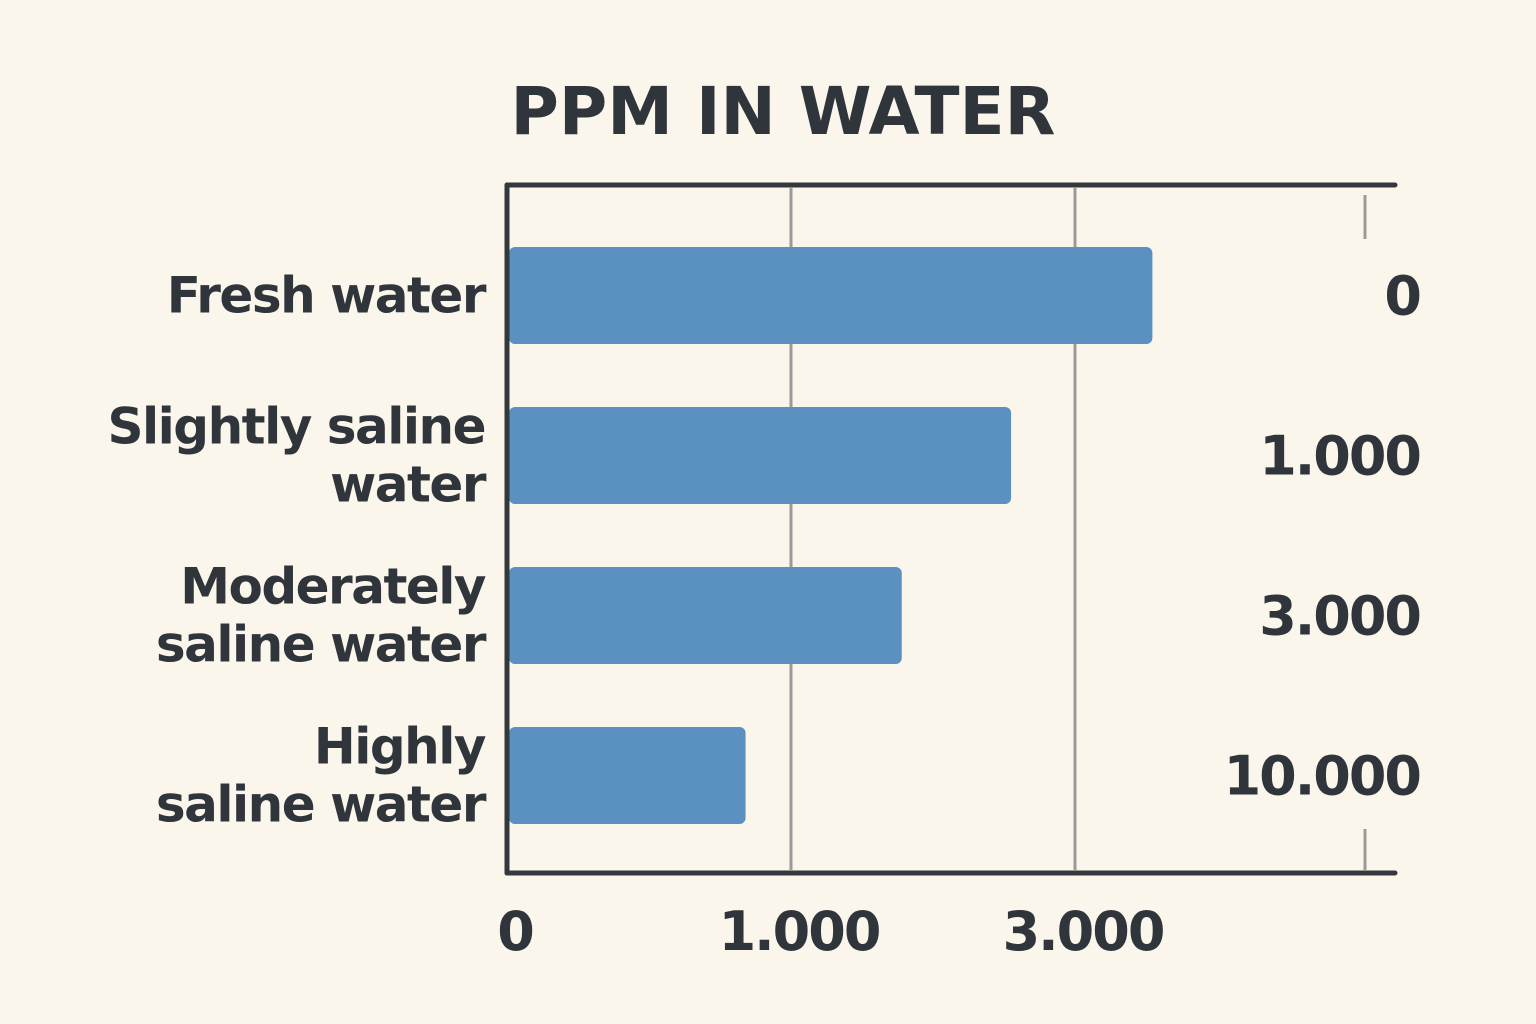 The width and height of the screenshot is (1536, 1024). What do you see at coordinates (799, 931) in the screenshot?
I see `x-tick-label: 1.000` at bounding box center [799, 931].